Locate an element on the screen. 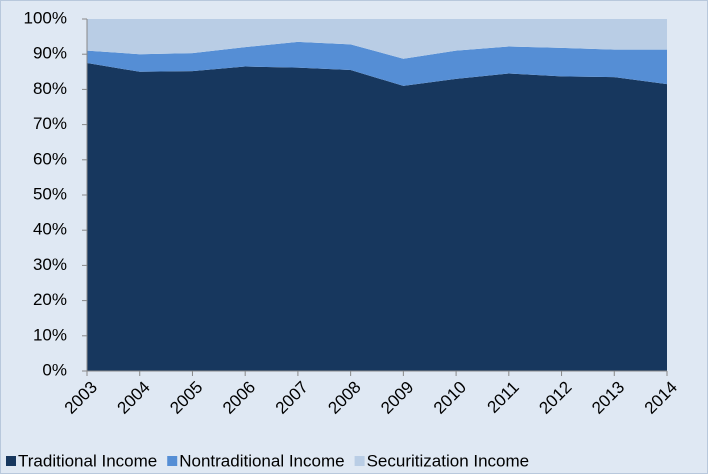 The image size is (708, 474). x-tick-label: 2004 is located at coordinates (134, 398).